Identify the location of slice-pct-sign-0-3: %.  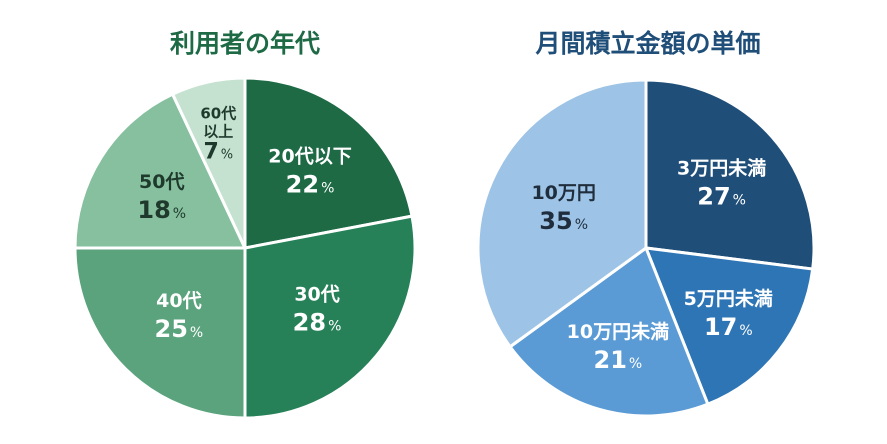
(179, 214).